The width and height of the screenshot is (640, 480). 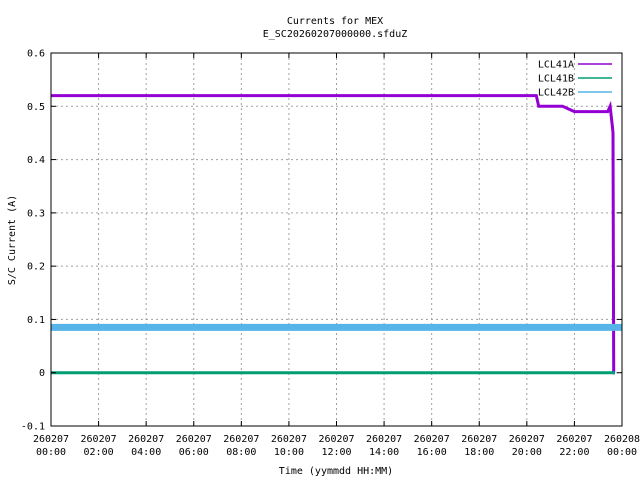 What do you see at coordinates (432, 452) in the screenshot?
I see `x-tick-time-label: 16:00` at bounding box center [432, 452].